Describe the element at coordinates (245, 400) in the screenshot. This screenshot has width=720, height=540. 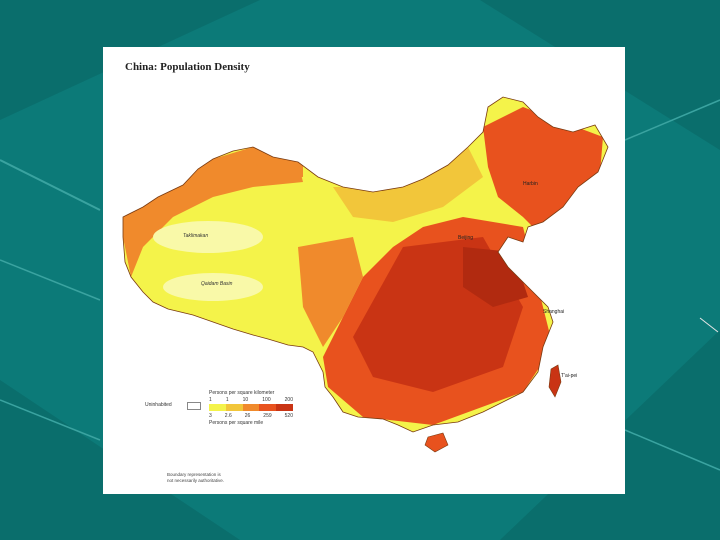
I see `legend-top-tick: 10` at that location.